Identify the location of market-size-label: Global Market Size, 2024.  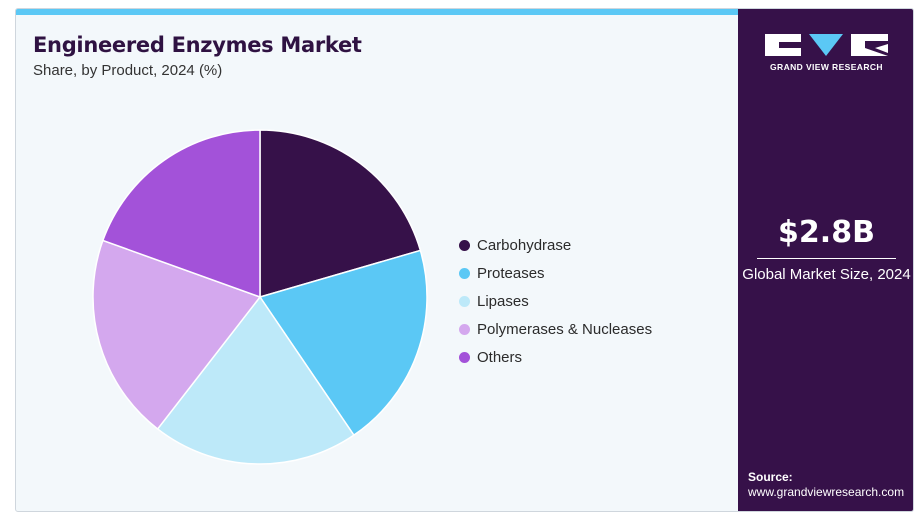
(826, 274).